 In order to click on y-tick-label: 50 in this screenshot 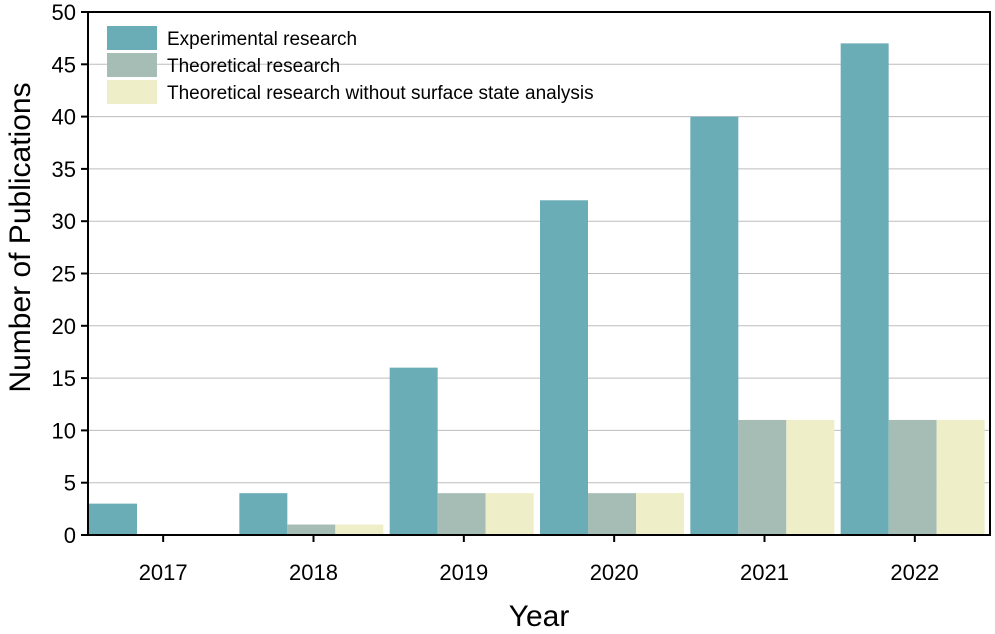, I will do `click(64, 12)`.